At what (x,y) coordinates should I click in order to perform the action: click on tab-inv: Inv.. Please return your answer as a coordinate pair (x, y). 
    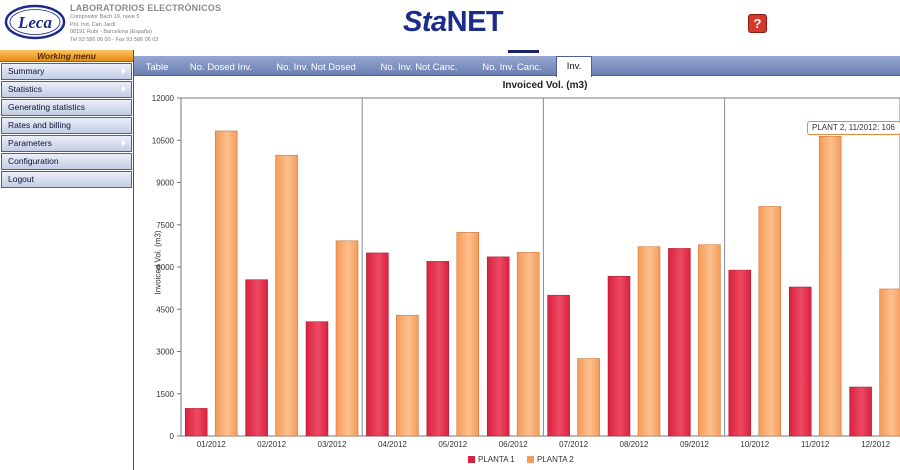
    Looking at the image, I should click on (574, 66).